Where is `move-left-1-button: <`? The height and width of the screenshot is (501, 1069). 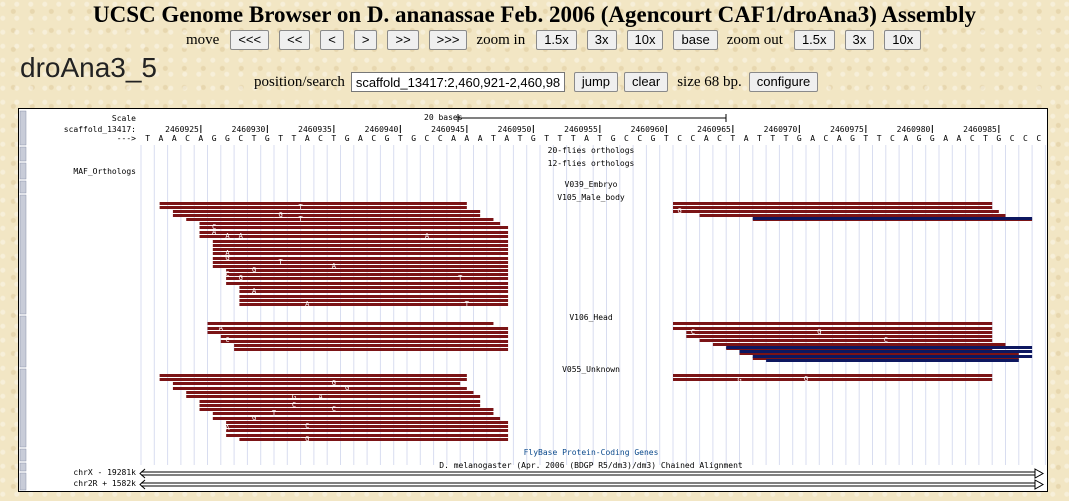
move-left-1-button: < is located at coordinates (332, 40).